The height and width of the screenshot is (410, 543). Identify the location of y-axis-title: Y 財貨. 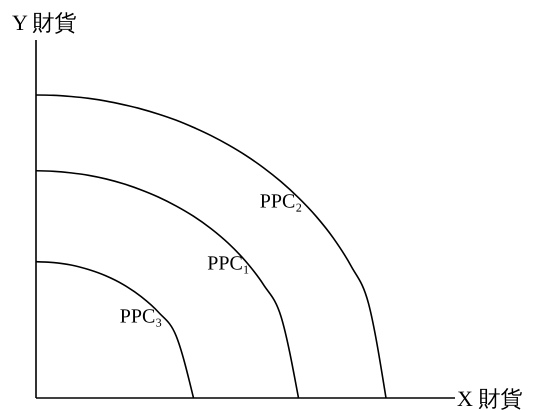
(44, 22).